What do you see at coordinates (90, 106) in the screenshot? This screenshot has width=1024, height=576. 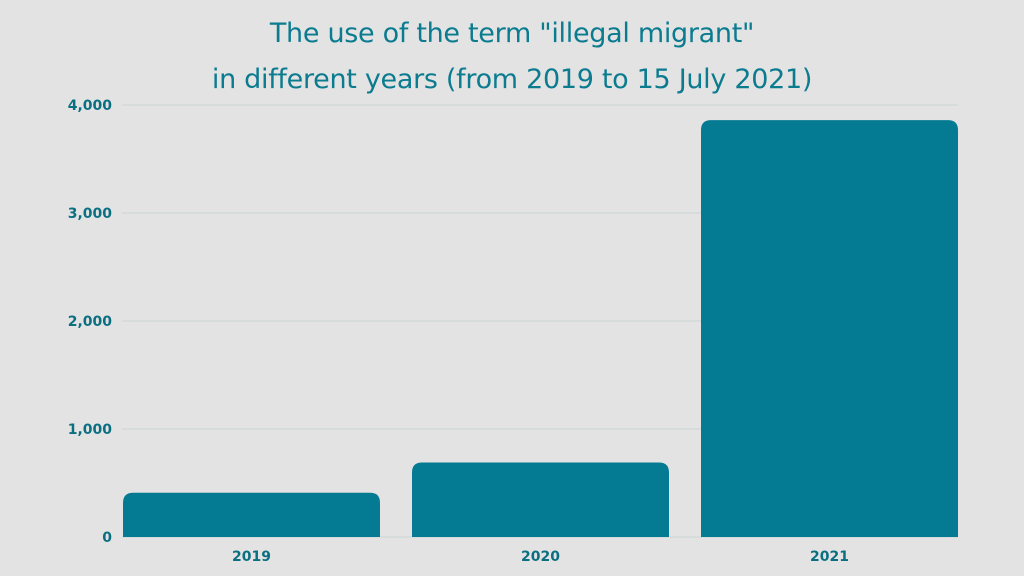 I see `y-tick-label: 4,000` at bounding box center [90, 106].